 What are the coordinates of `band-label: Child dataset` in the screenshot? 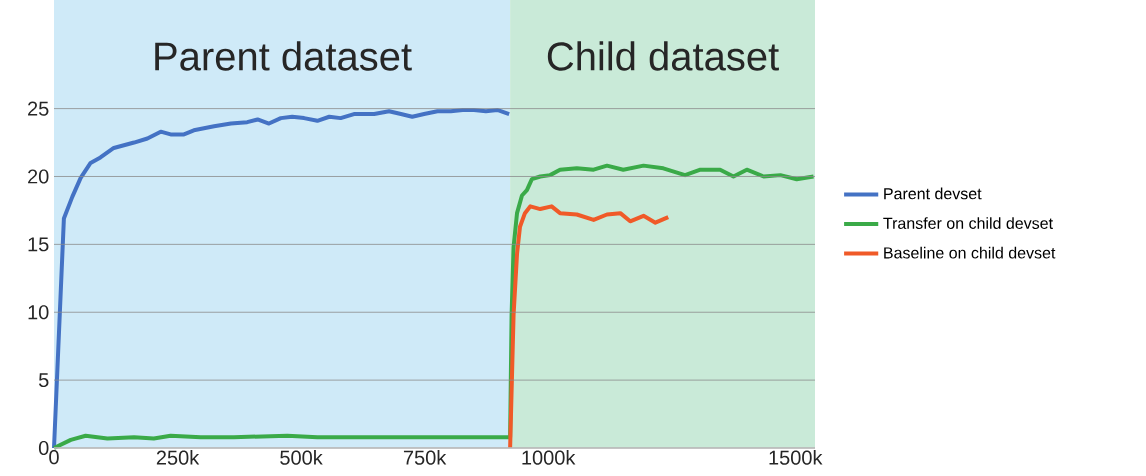 It's located at (663, 56).